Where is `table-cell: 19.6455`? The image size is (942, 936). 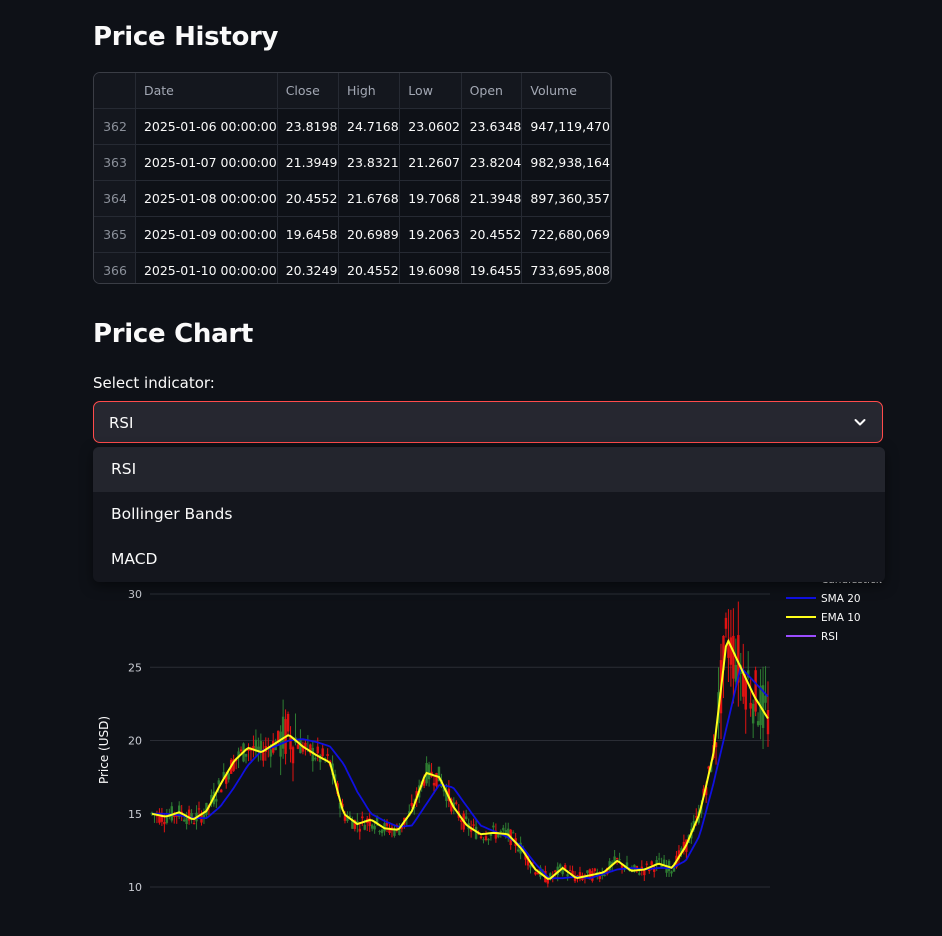
table-cell: 19.6455 is located at coordinates (492, 267).